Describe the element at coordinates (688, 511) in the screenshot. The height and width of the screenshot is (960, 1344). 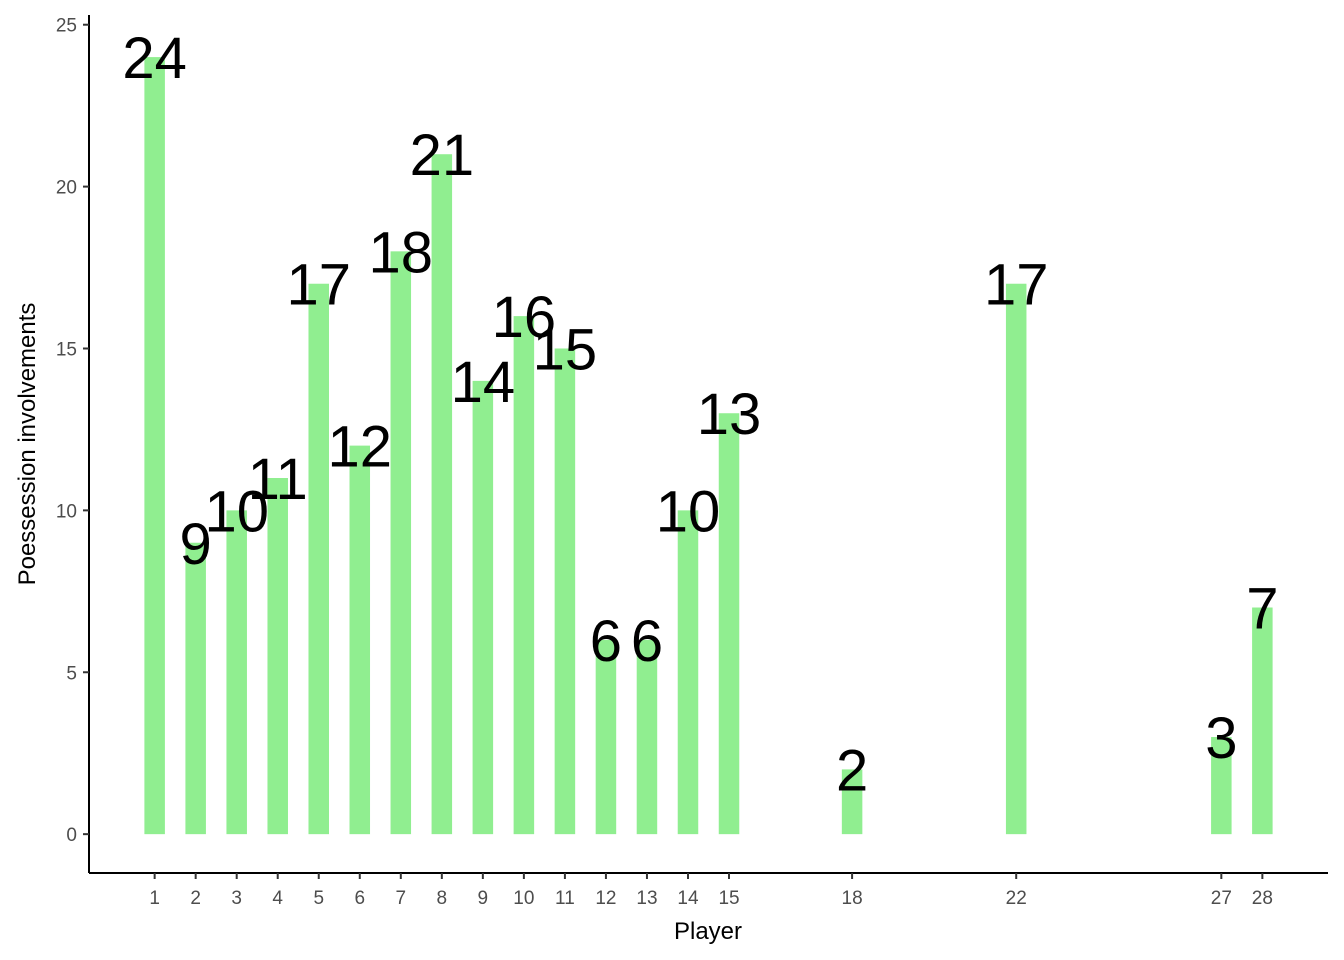
I see `data-label-player-14: 10` at that location.